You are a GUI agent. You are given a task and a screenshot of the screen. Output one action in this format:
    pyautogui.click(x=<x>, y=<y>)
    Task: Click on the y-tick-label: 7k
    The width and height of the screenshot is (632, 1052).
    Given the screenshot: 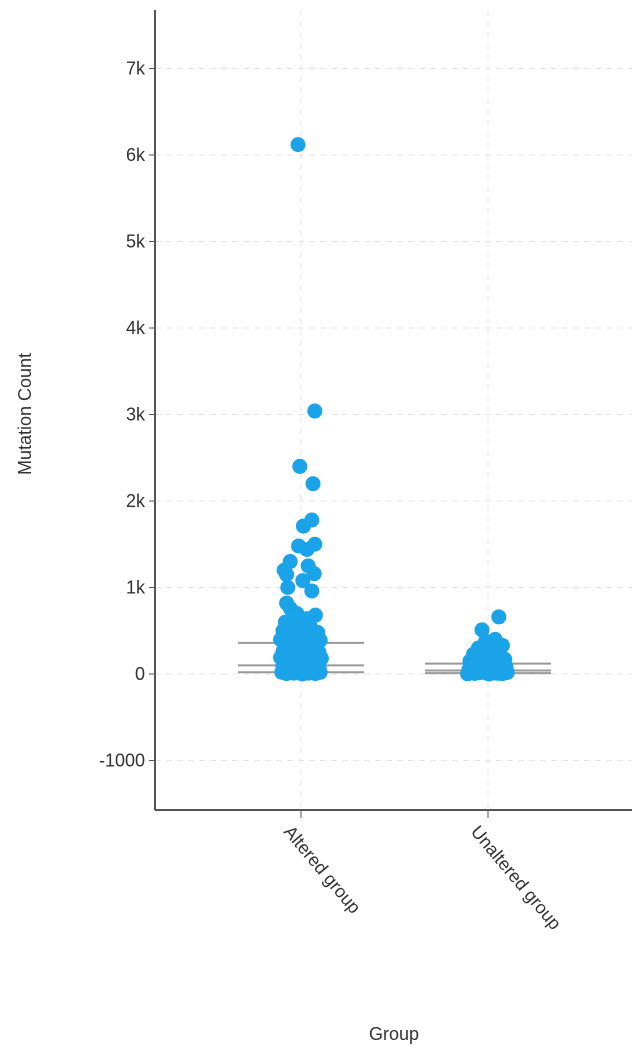 What is the action you would take?
    pyautogui.click(x=136, y=69)
    